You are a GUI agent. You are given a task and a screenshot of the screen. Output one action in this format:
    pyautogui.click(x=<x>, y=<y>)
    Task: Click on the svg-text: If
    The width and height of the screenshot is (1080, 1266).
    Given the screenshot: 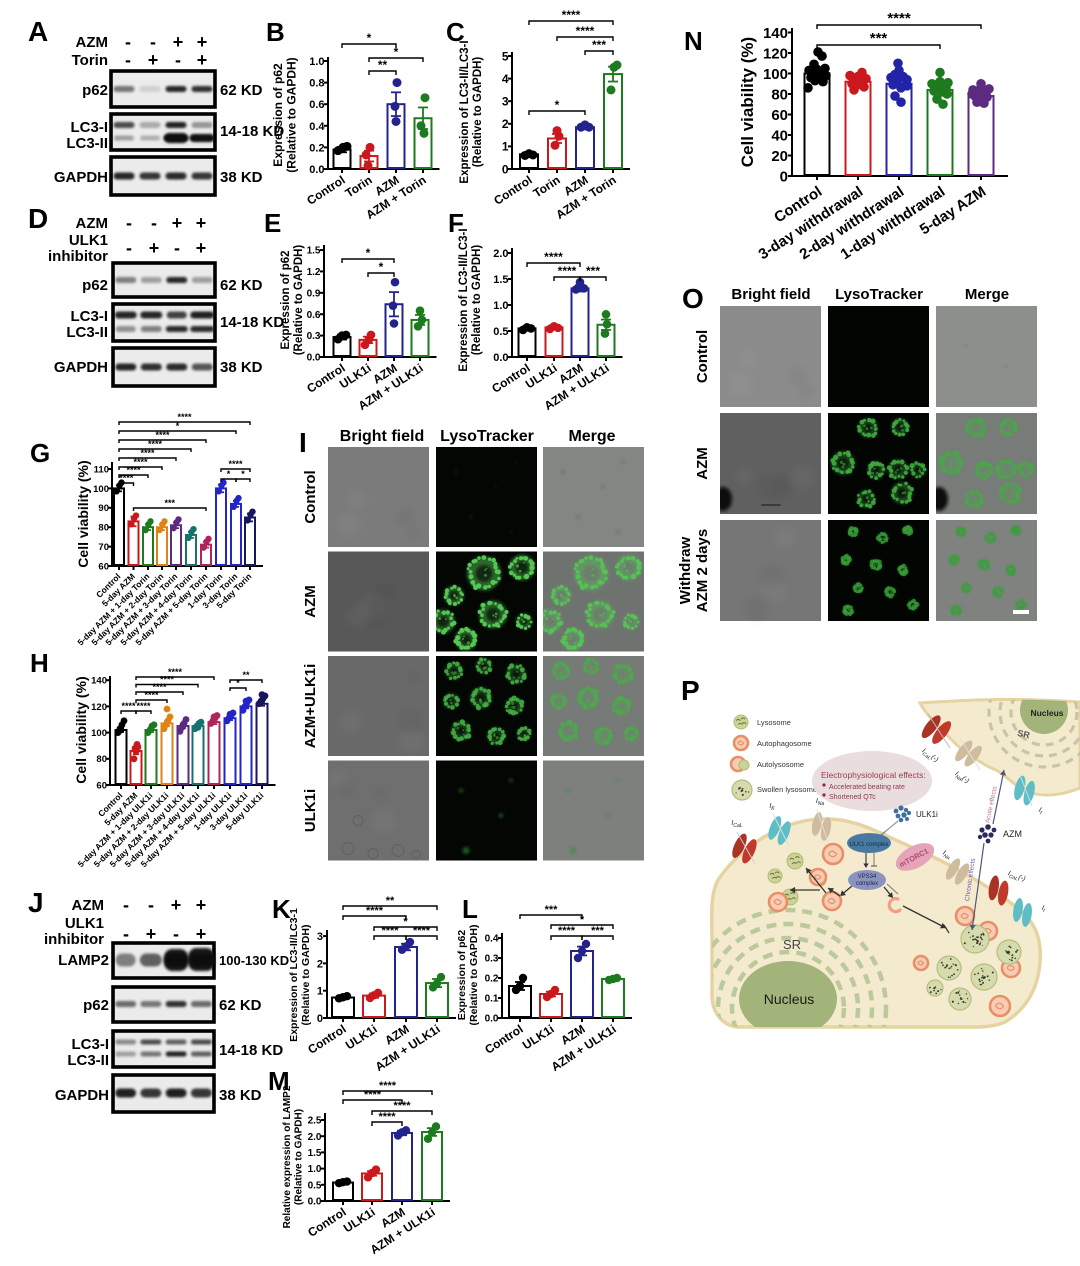 What is the action you would take?
    pyautogui.click(x=1043, y=910)
    